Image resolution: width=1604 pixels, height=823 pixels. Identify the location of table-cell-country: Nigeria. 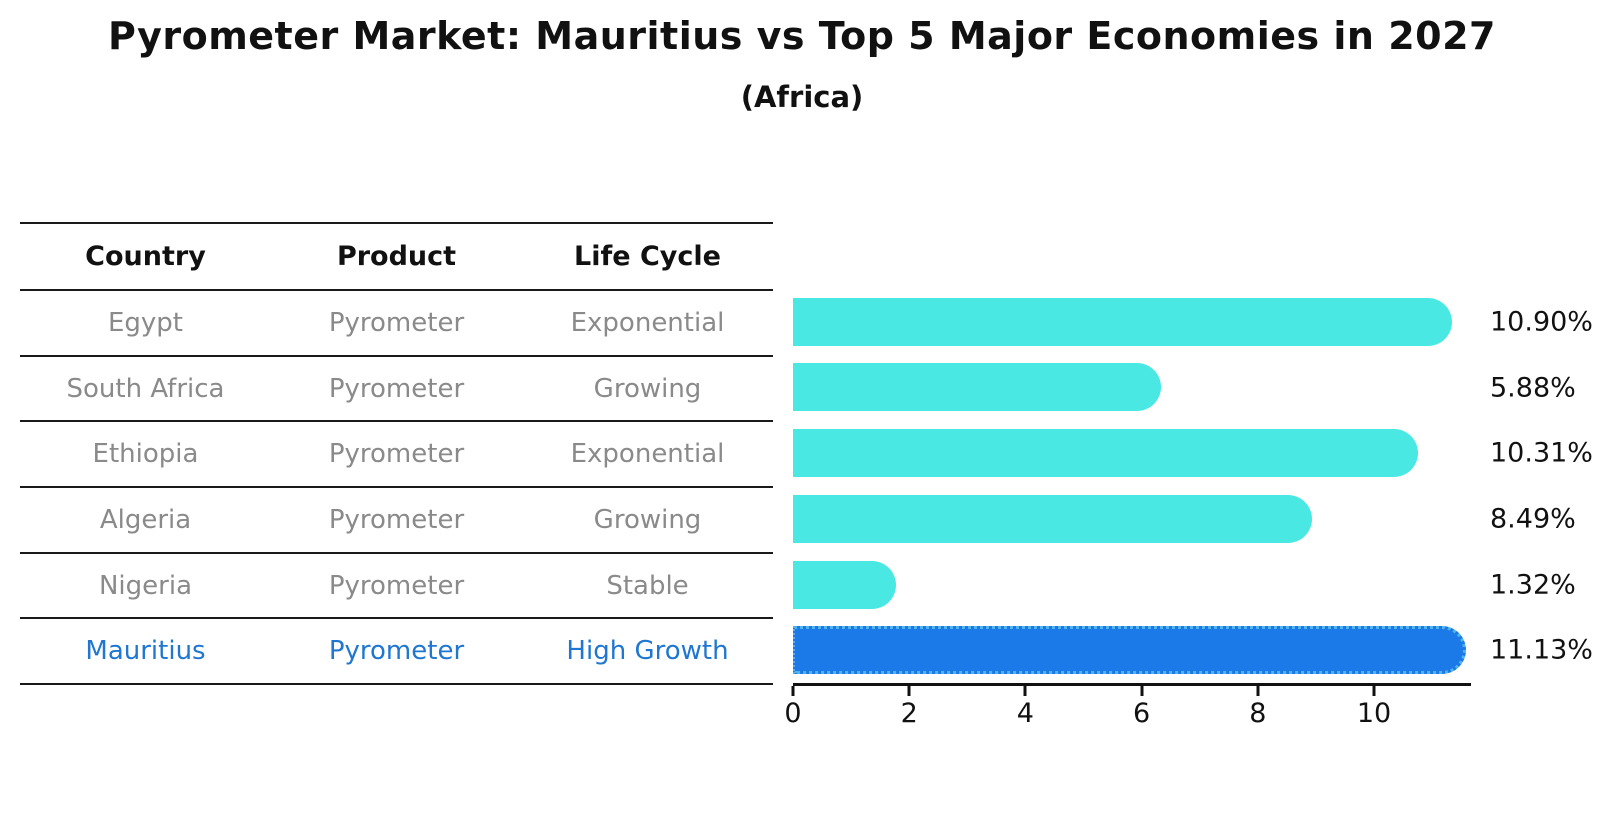
(145, 585).